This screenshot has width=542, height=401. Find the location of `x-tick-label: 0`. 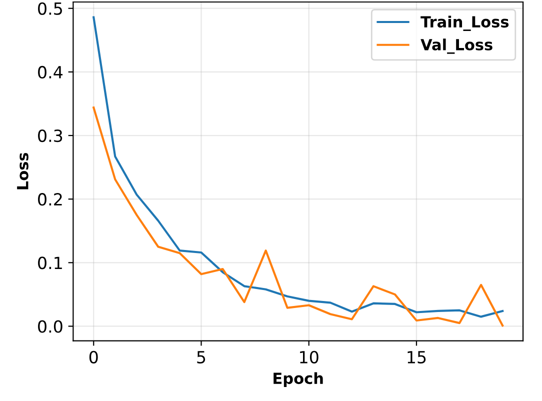

x-tick-label: 0 is located at coordinates (93, 357).